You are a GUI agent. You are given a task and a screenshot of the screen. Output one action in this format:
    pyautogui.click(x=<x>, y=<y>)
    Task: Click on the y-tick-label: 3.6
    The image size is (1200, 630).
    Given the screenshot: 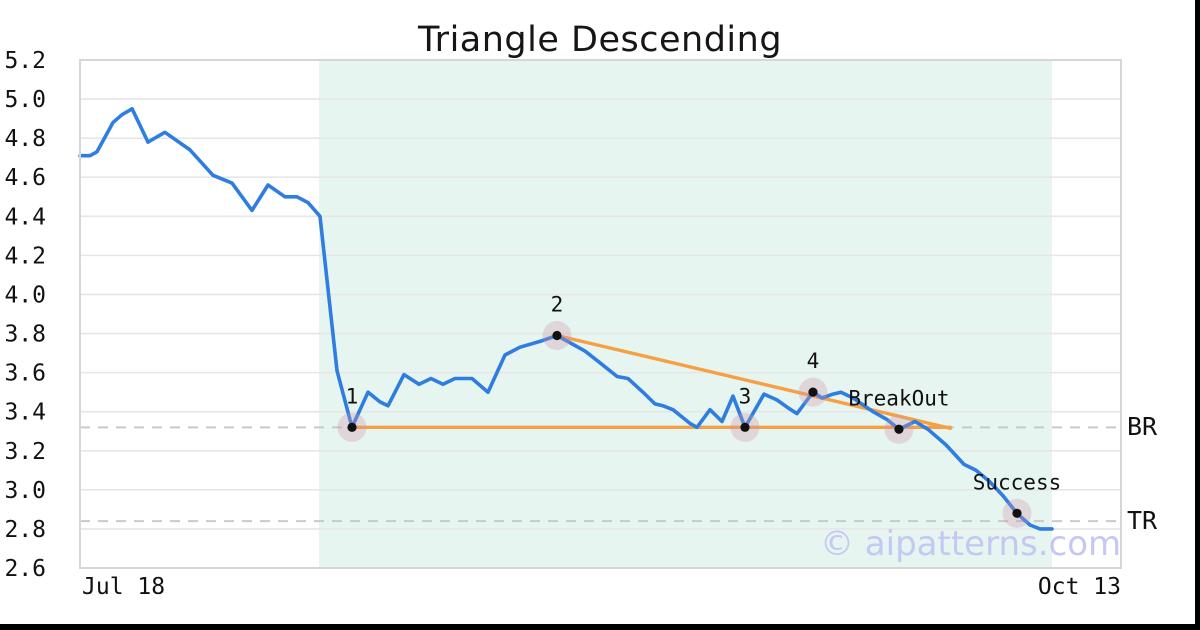 What is the action you would take?
    pyautogui.click(x=25, y=374)
    